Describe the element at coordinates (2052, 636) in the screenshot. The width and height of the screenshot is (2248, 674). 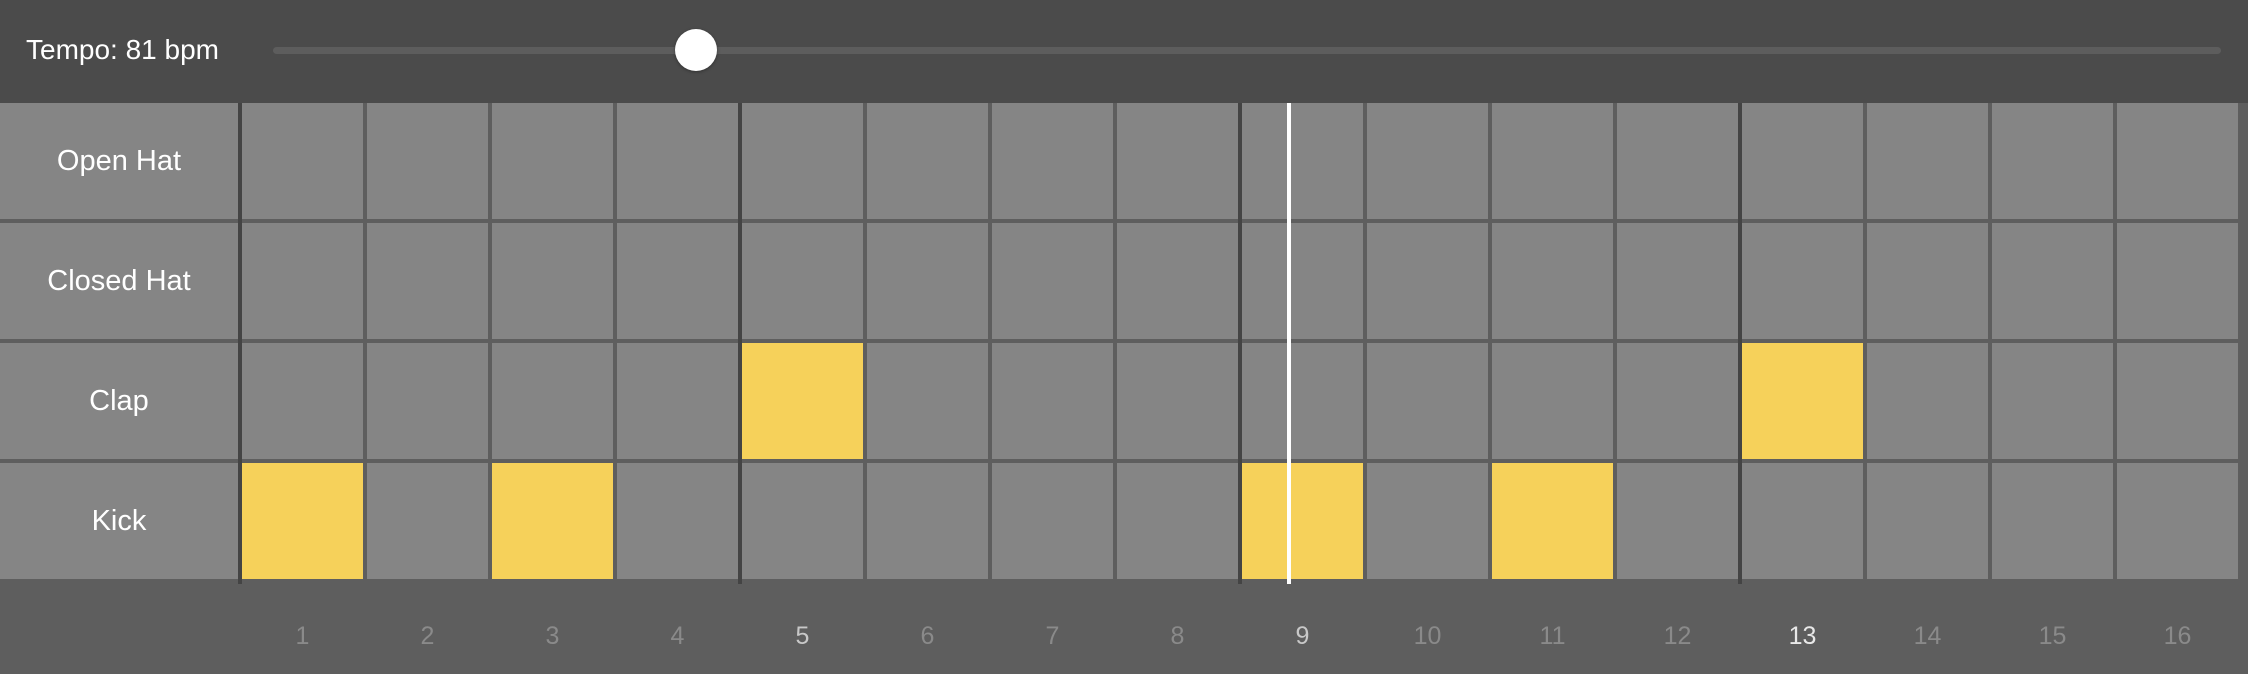
I see `step-number: 15` at that location.